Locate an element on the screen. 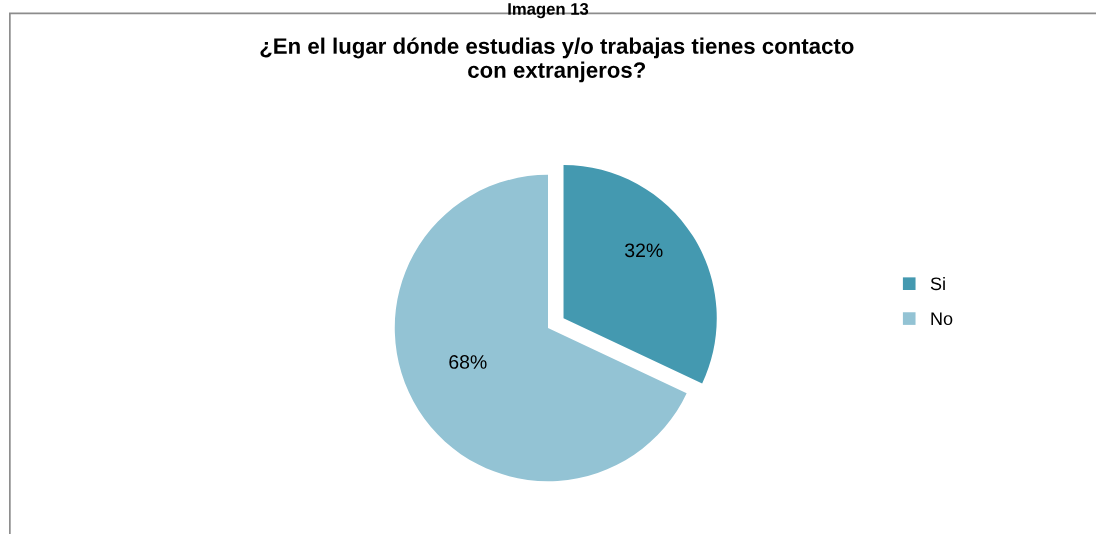 The image size is (1096, 534). legend-label: No is located at coordinates (942, 319).